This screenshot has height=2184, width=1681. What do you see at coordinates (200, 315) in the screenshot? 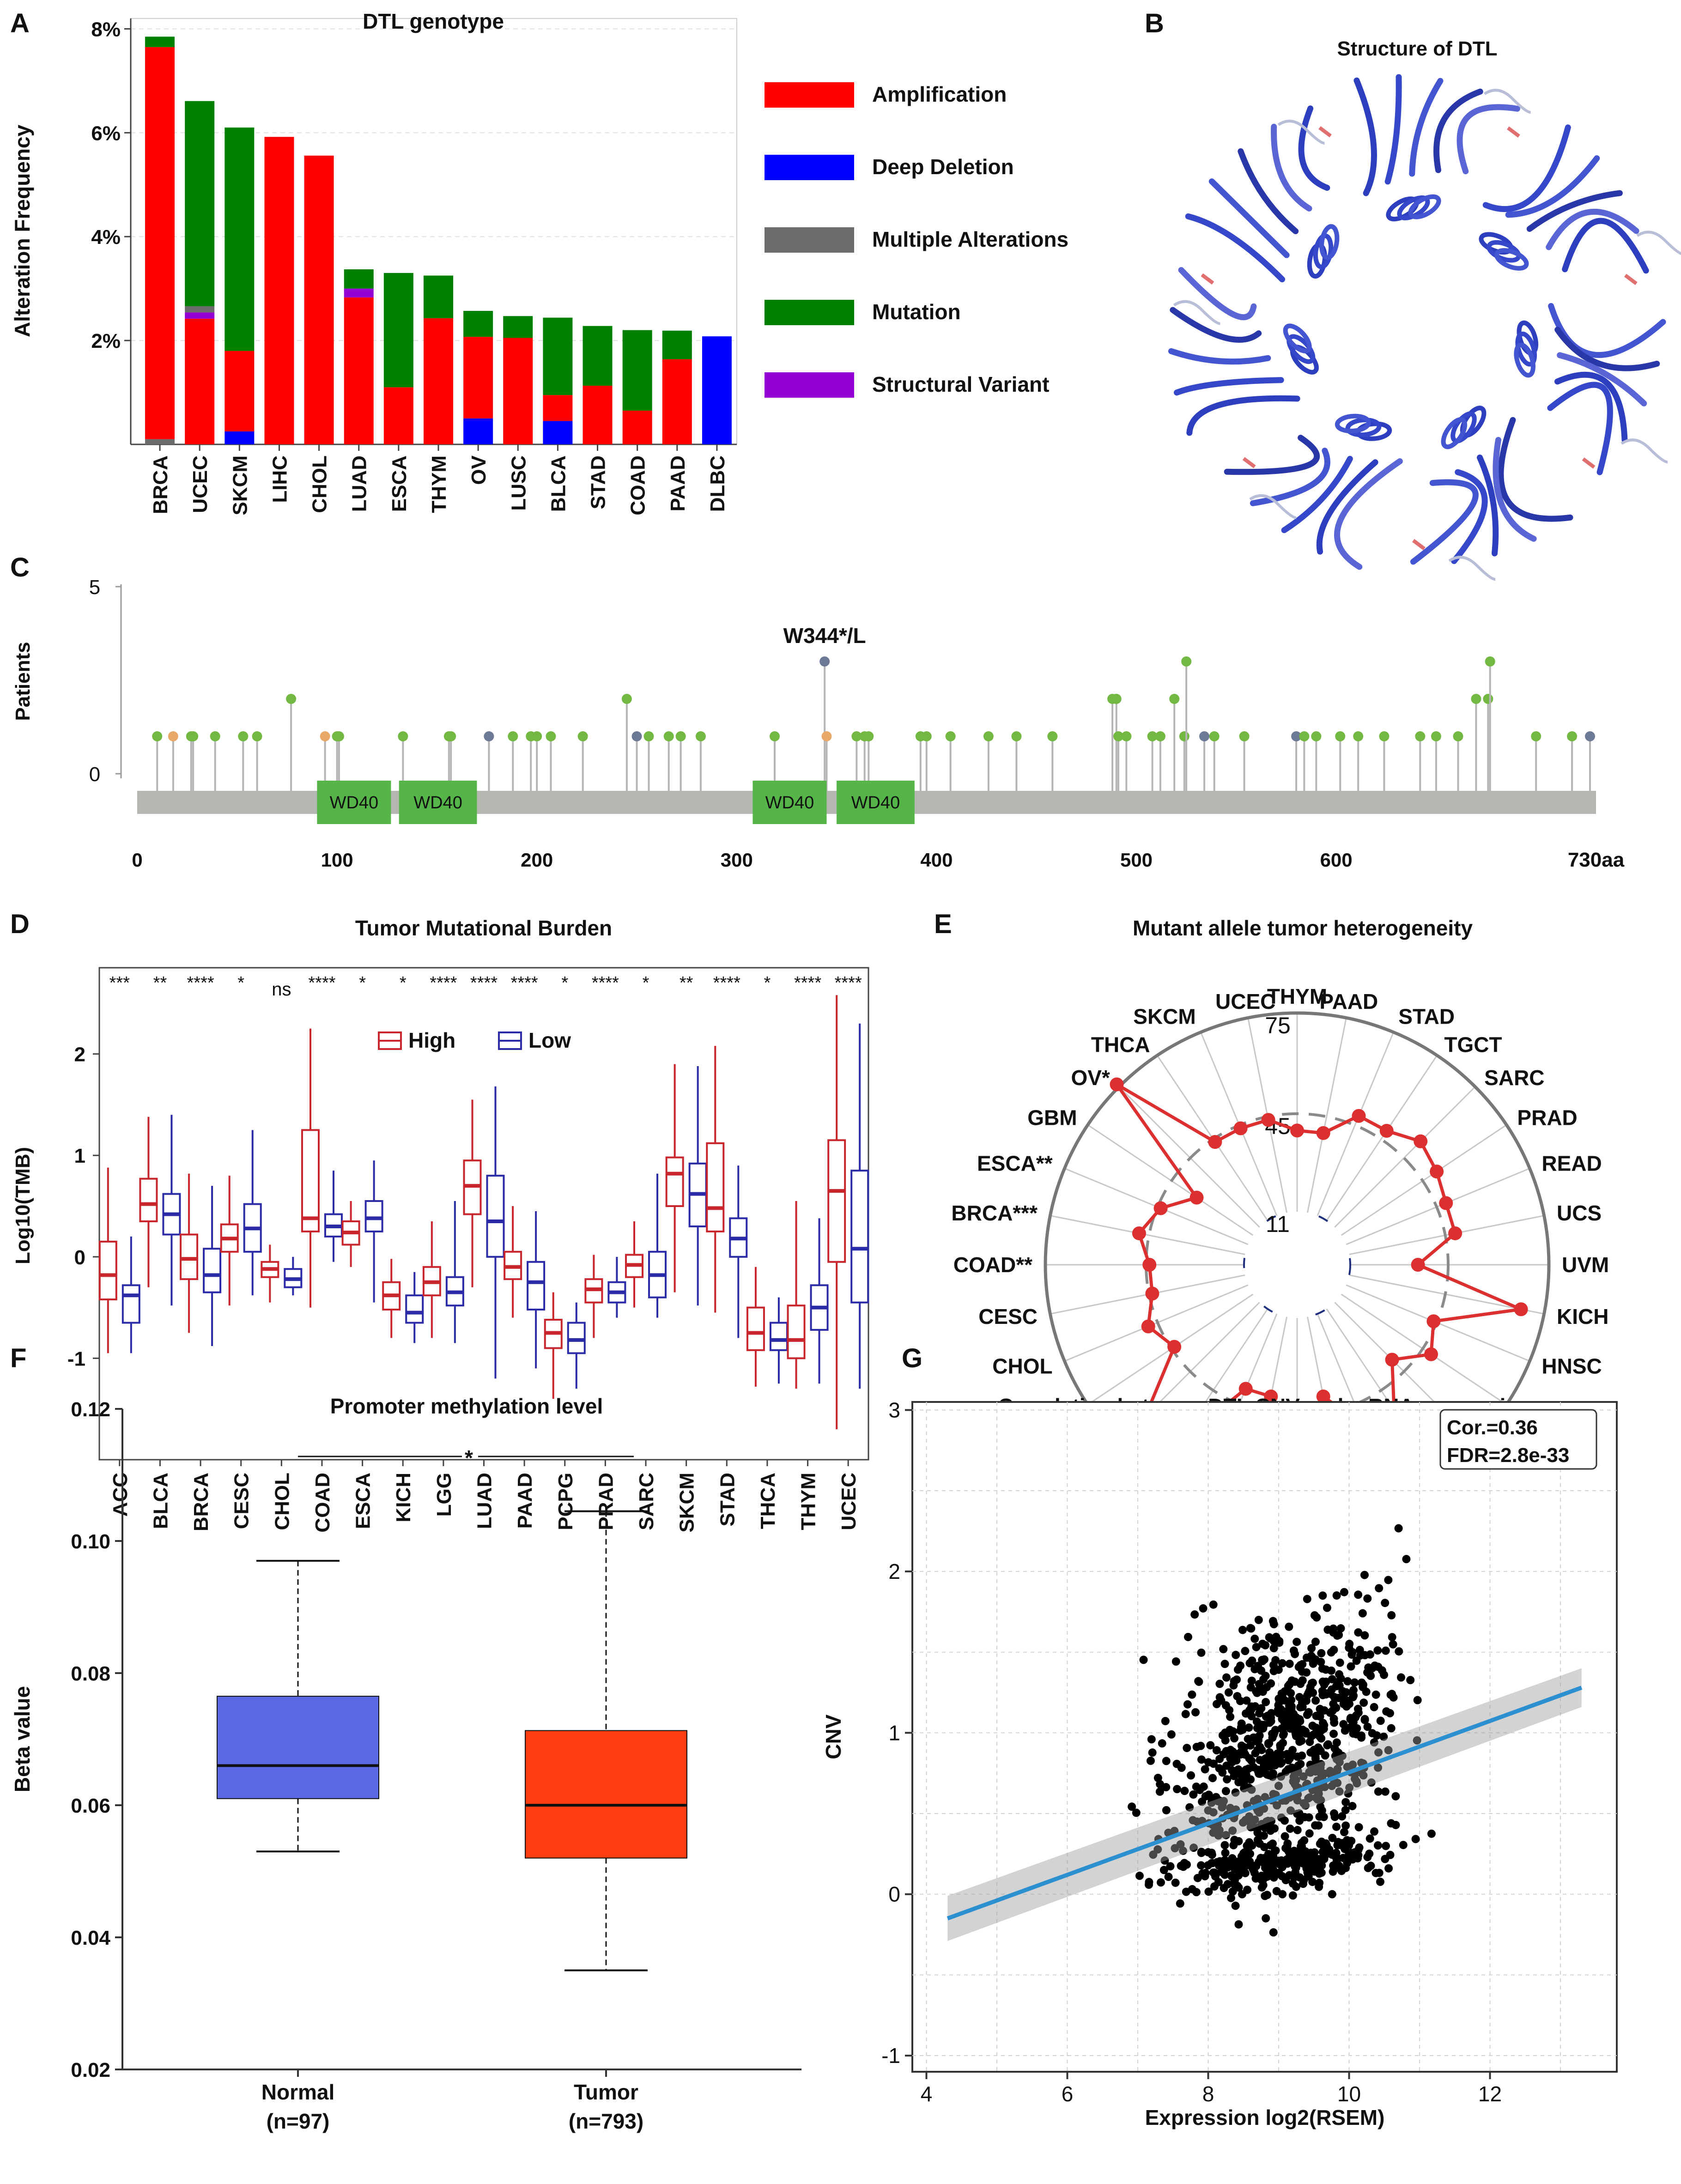
I see `bar-segment-structural-variant` at bounding box center [200, 315].